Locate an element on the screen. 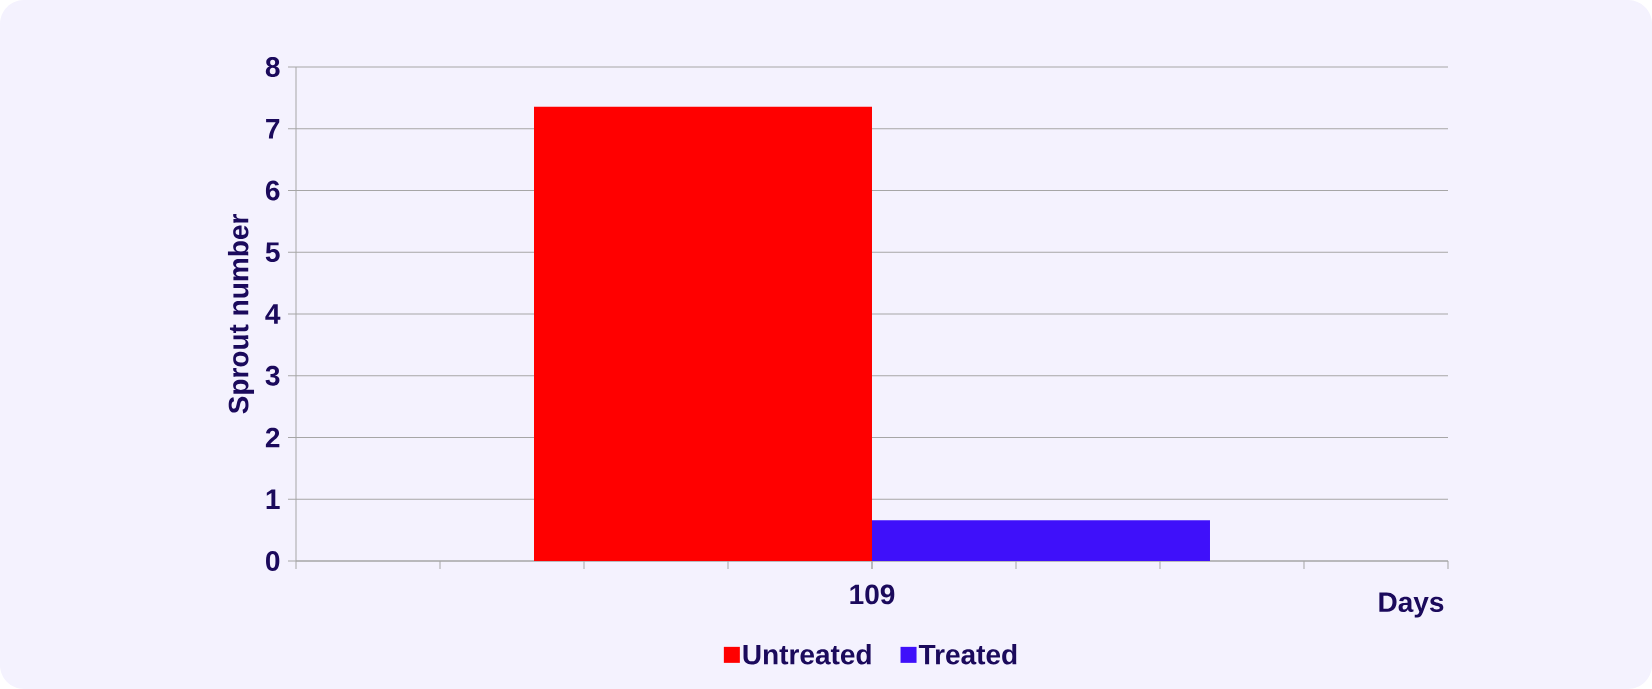  y-axis-title: Sprout number is located at coordinates (241, 314).